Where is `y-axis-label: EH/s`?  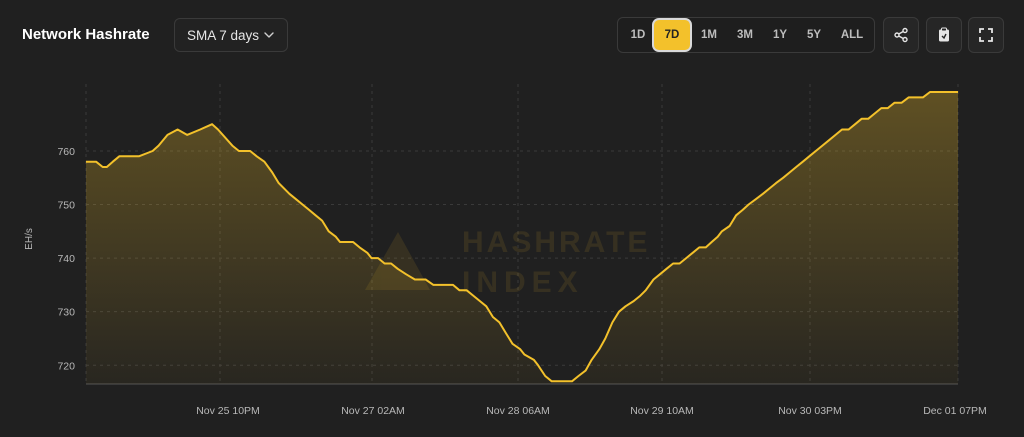
y-axis-label: EH/s is located at coordinates (29, 239).